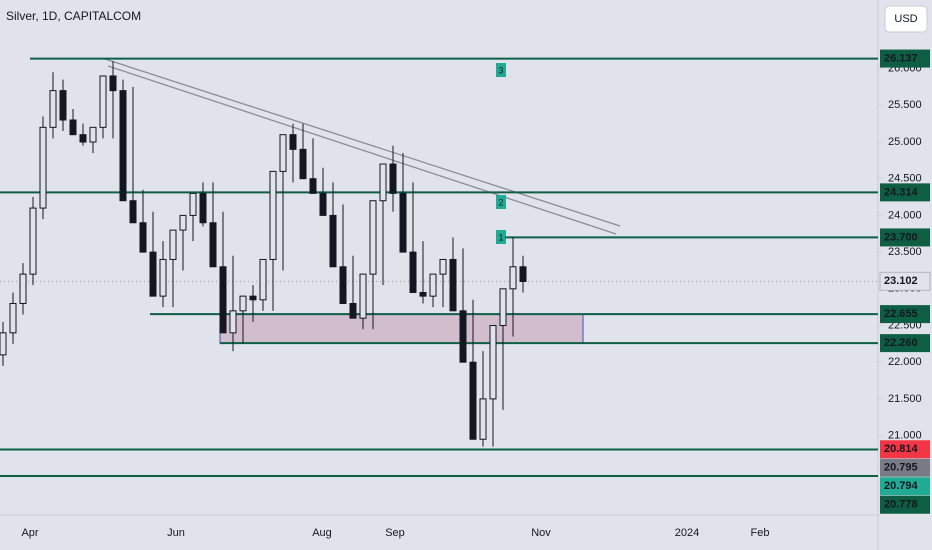 This screenshot has width=932, height=550. What do you see at coordinates (29, 533) in the screenshot?
I see `x-tick-label: Apr` at bounding box center [29, 533].